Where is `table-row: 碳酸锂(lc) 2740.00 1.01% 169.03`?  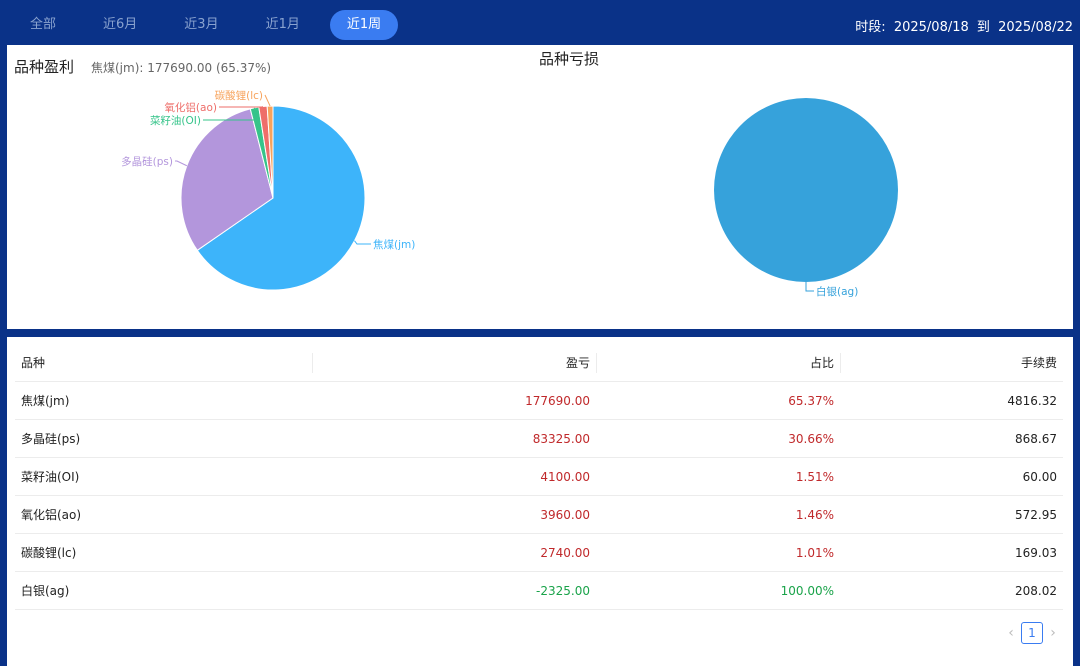 table-row: 碳酸锂(lc) 2740.00 1.01% 169.03 is located at coordinates (539, 552).